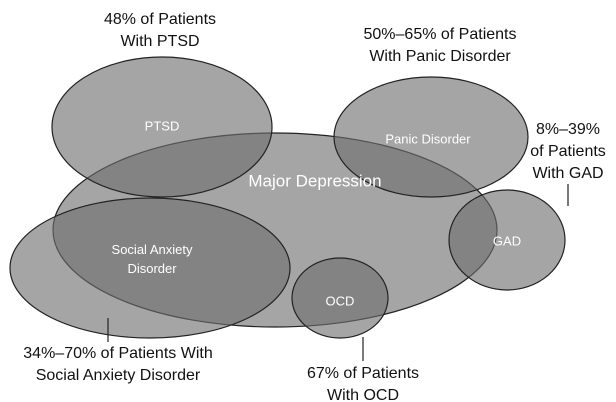 The width and height of the screenshot is (616, 402). I want to click on annotation: 50%–65% of Patients, so click(440, 34).